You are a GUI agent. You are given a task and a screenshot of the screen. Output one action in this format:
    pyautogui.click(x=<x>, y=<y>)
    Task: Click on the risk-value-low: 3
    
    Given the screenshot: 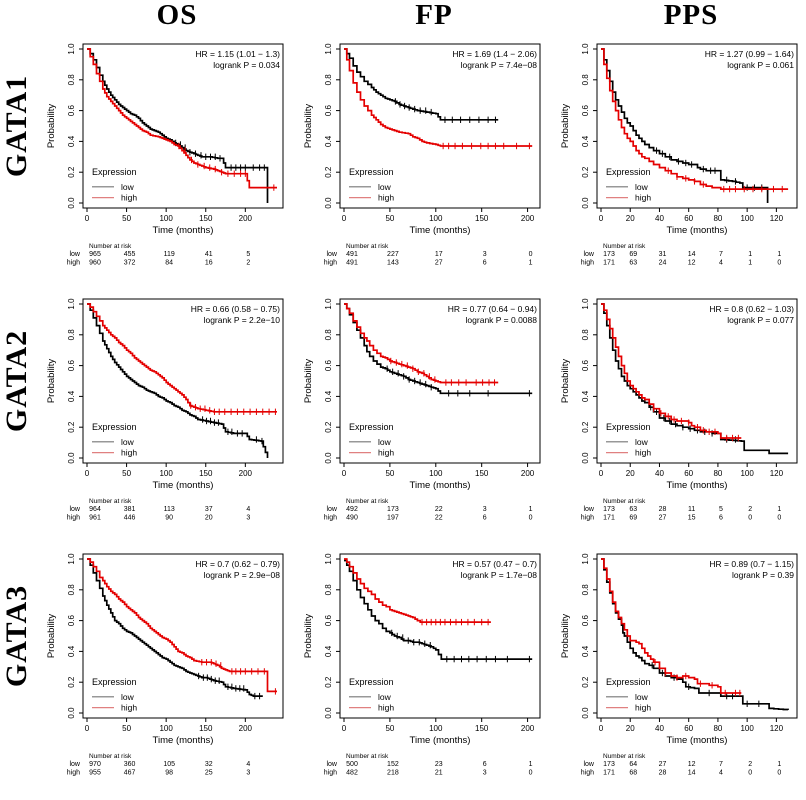 What is the action you would take?
    pyautogui.click(x=485, y=509)
    